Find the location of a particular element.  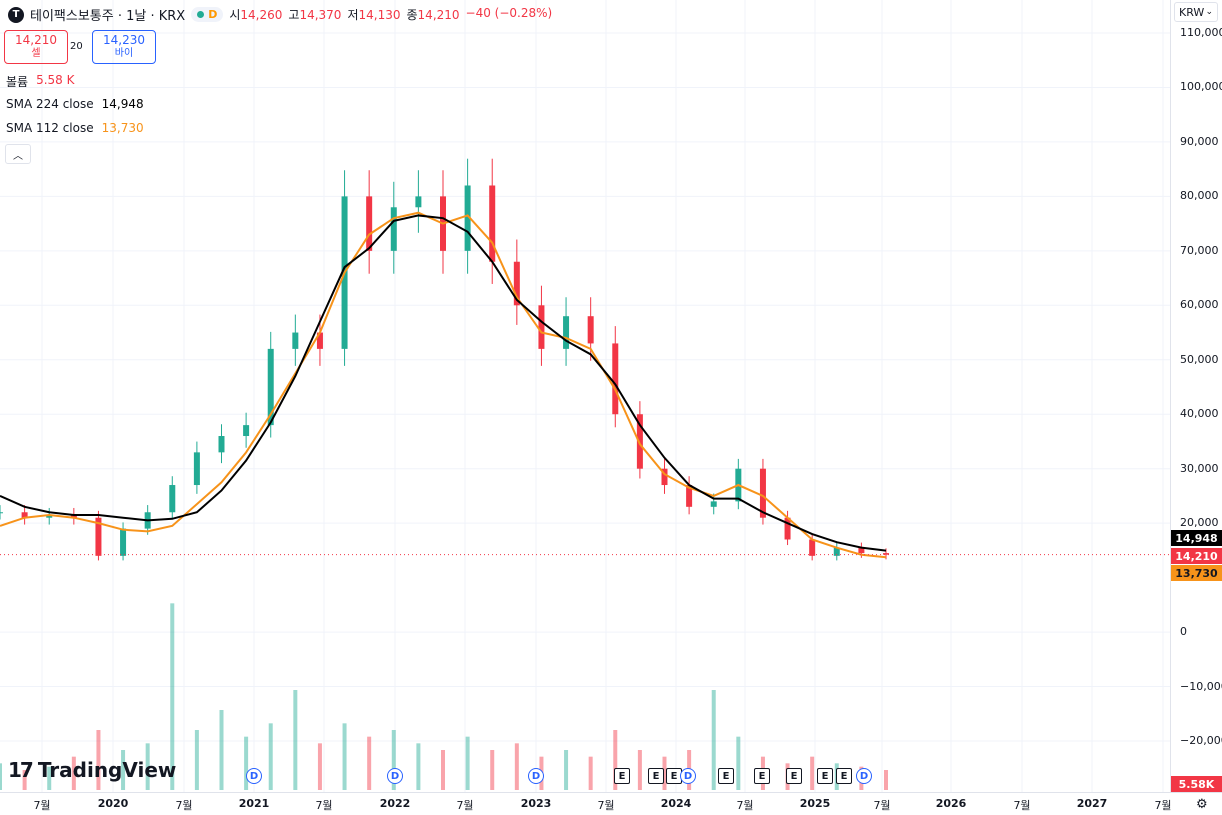

volume-label: 볼륨 is located at coordinates (17, 82).